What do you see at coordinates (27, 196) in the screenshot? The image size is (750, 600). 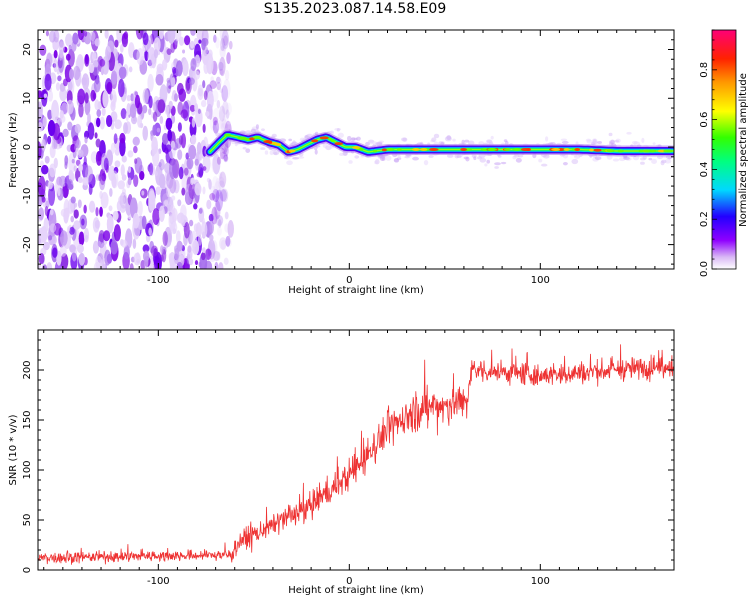 I see `spectrogram-ytick-label: -10` at bounding box center [27, 196].